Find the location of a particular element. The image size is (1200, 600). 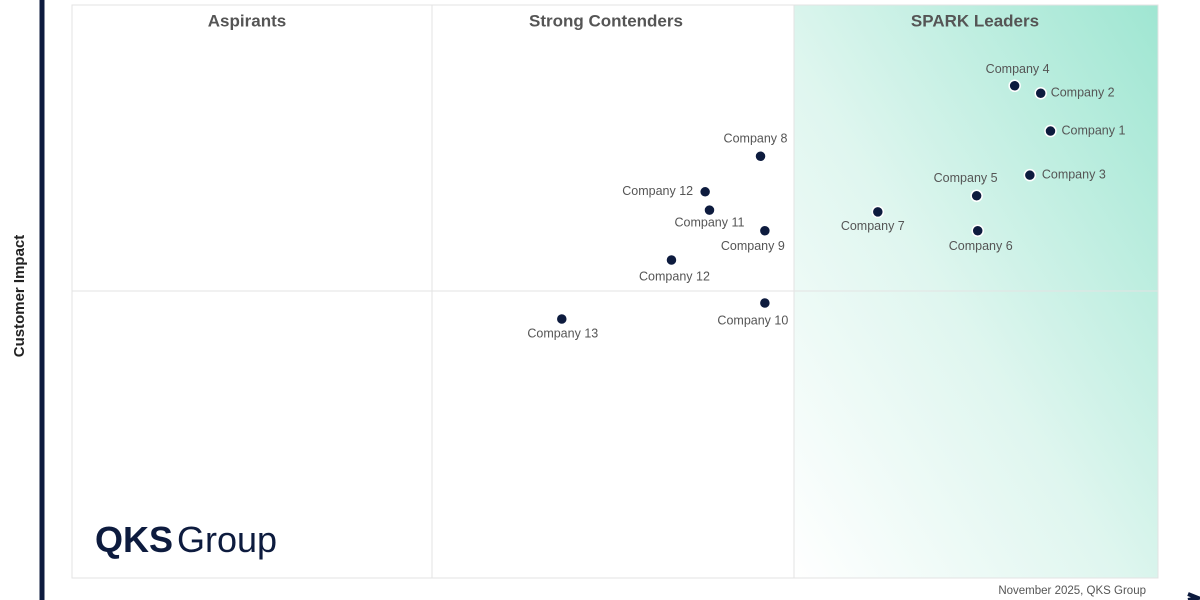

point-label: Company 2 is located at coordinates (1083, 93).